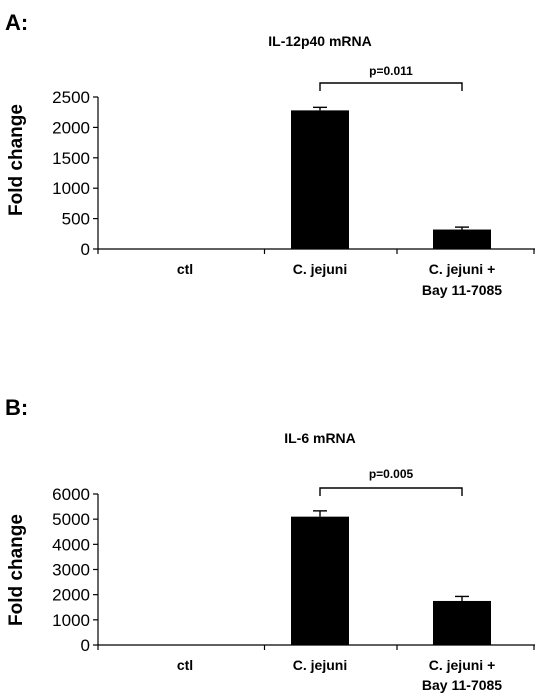 Image resolution: width=536 pixels, height=699 pixels. What do you see at coordinates (16, 22) in the screenshot?
I see `panel-label: A:` at bounding box center [16, 22].